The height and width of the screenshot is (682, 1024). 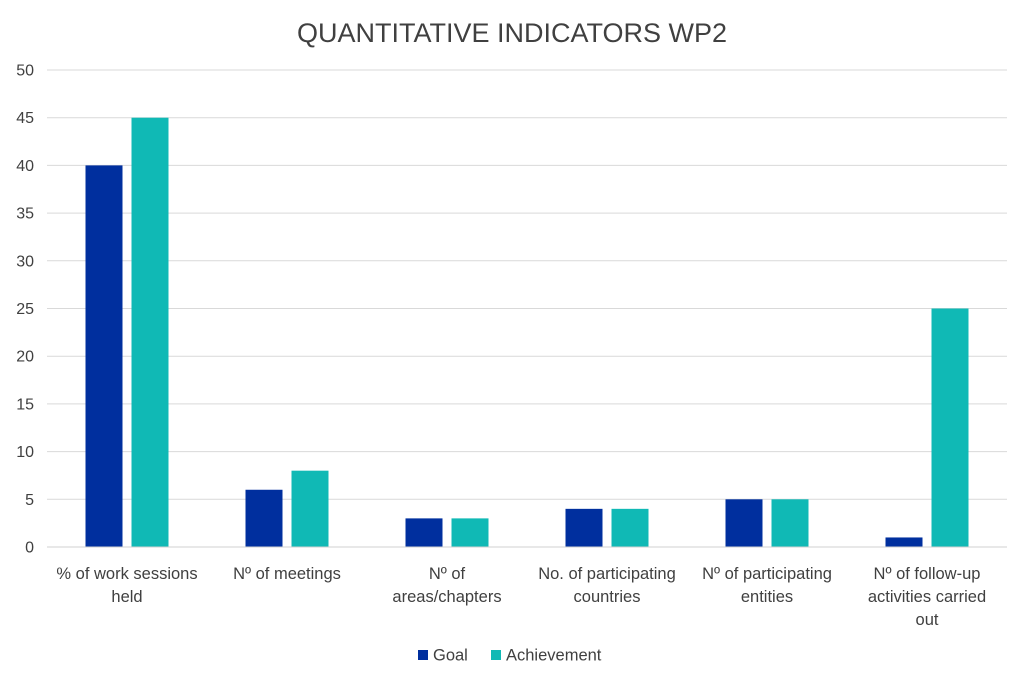 What do you see at coordinates (423, 655) in the screenshot?
I see `legend-swatch-goal` at bounding box center [423, 655].